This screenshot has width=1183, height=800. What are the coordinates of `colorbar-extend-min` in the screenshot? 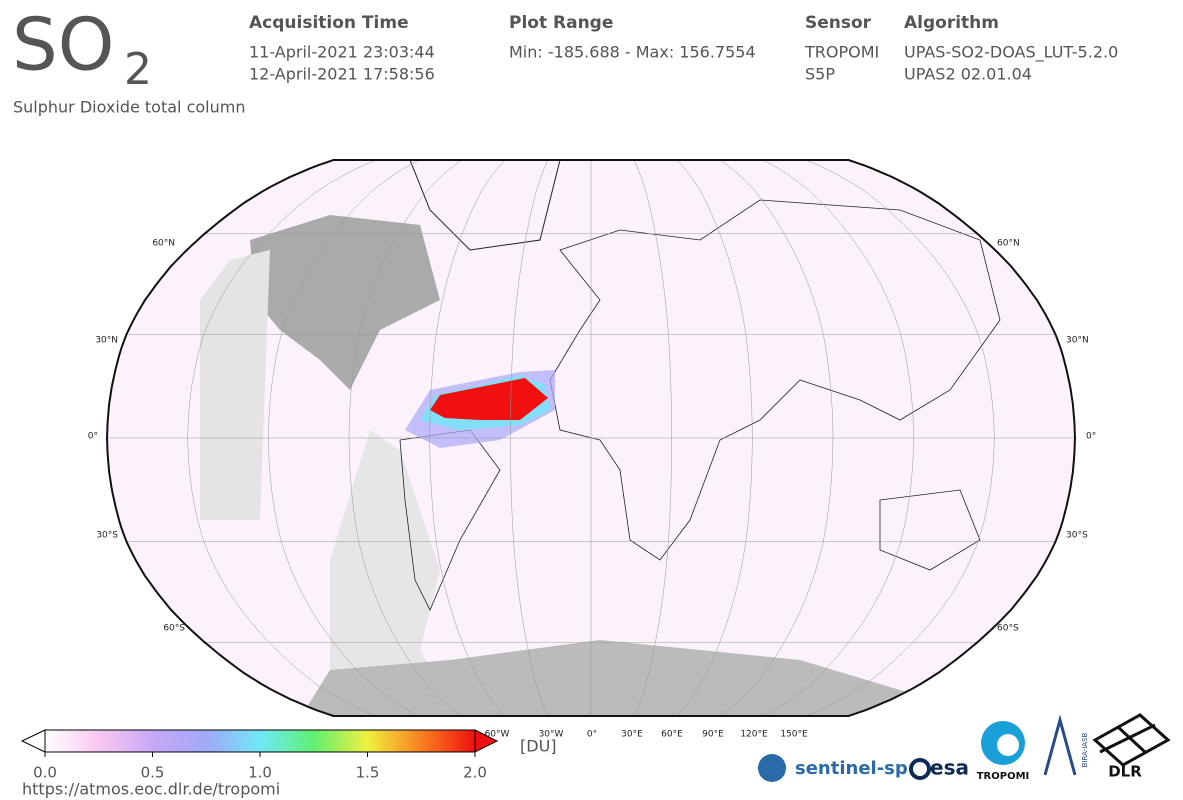 It's located at (33, 741).